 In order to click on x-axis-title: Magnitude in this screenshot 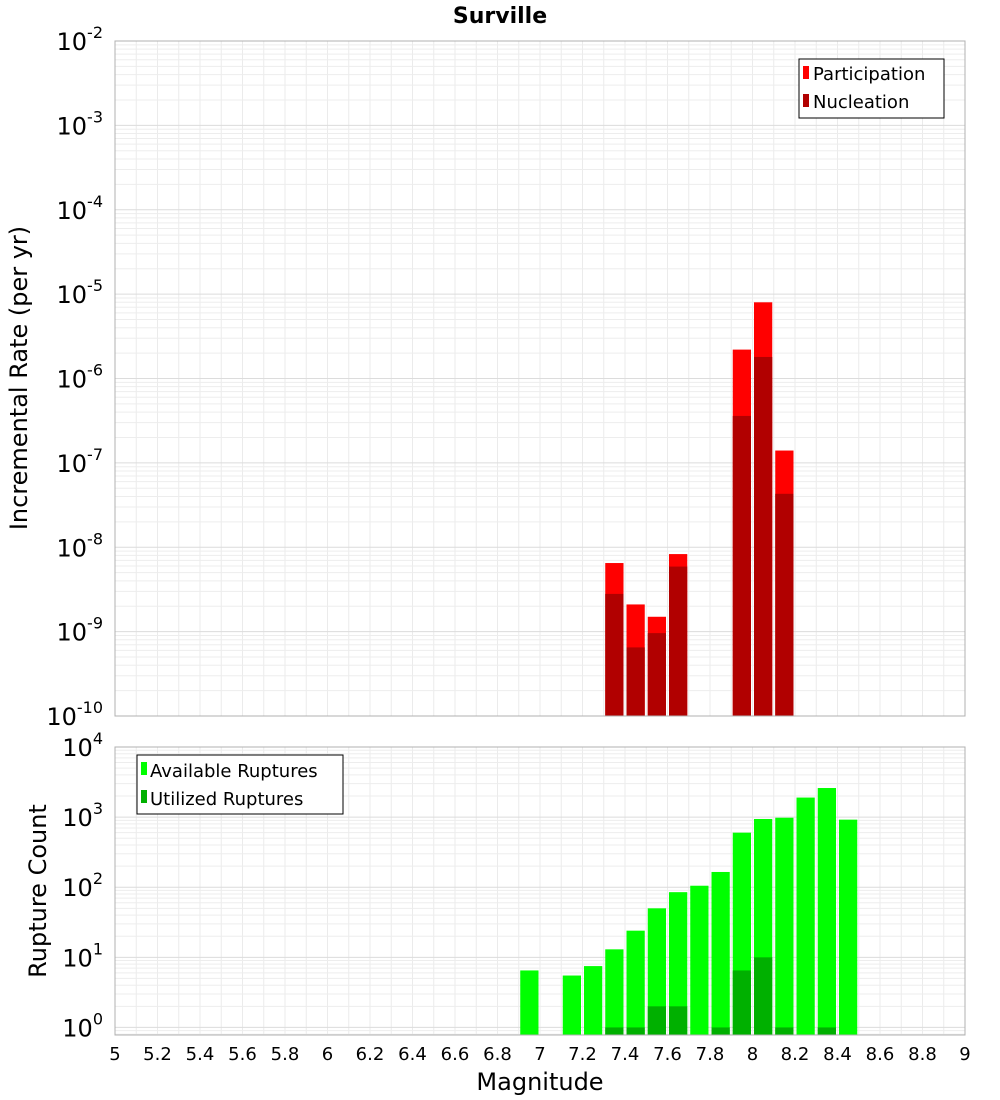, I will do `click(539, 1082)`.